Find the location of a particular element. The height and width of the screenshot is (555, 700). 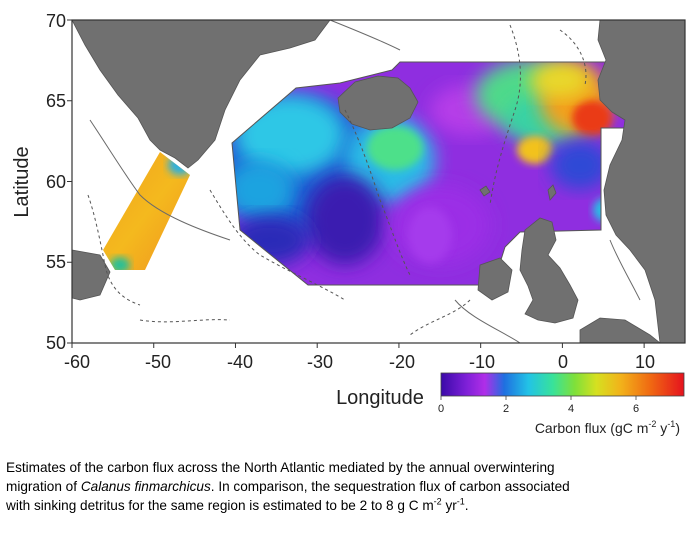

colorbar-label-exp1: -2 is located at coordinates (652, 424).